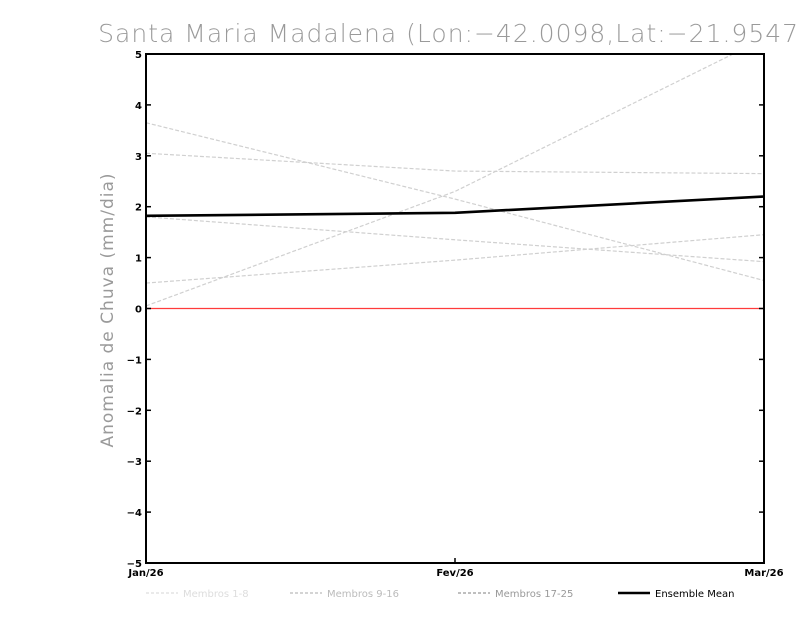 Image resolution: width=800 pixels, height=618 pixels. I want to click on y-tick-label: 0, so click(138, 310).